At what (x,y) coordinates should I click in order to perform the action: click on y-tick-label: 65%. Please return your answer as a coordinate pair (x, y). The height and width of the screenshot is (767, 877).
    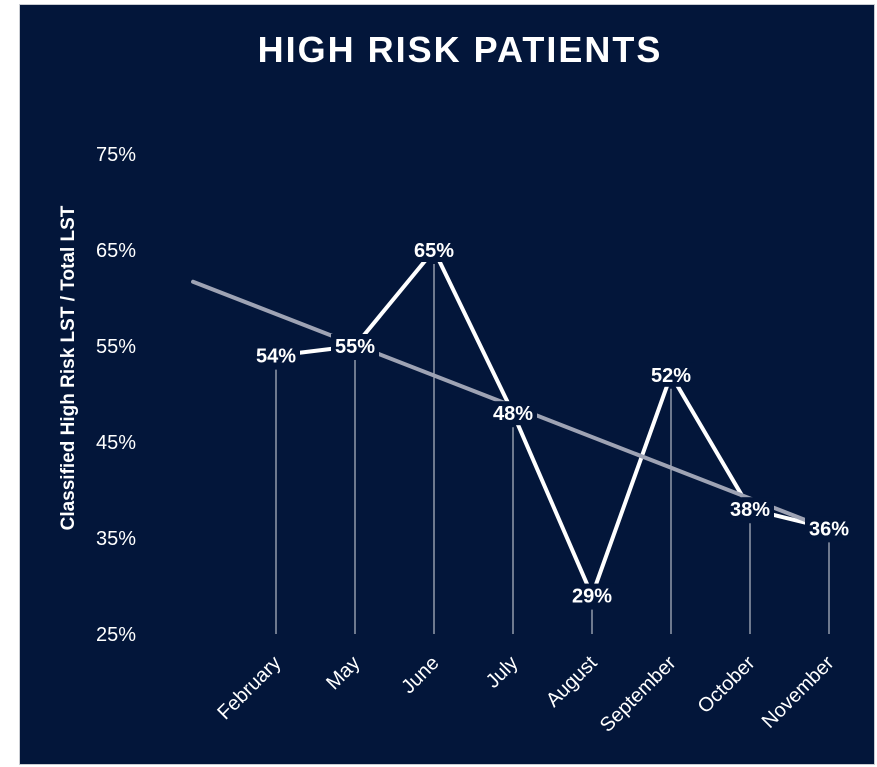
    Looking at the image, I should click on (116, 251).